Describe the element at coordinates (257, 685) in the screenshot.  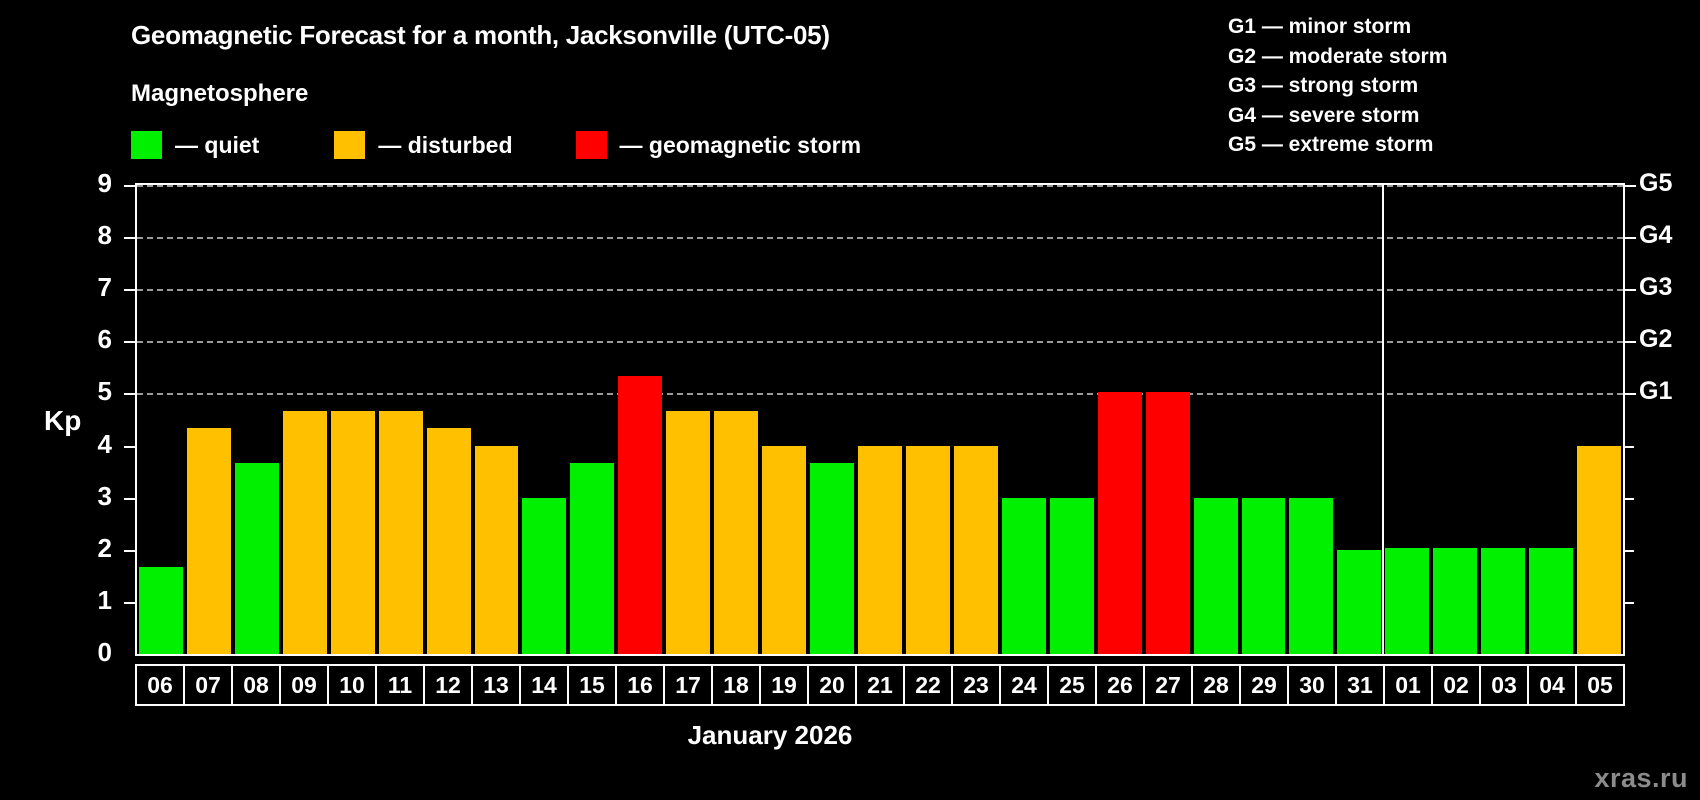
I see `date-cell-08: 08` at that location.